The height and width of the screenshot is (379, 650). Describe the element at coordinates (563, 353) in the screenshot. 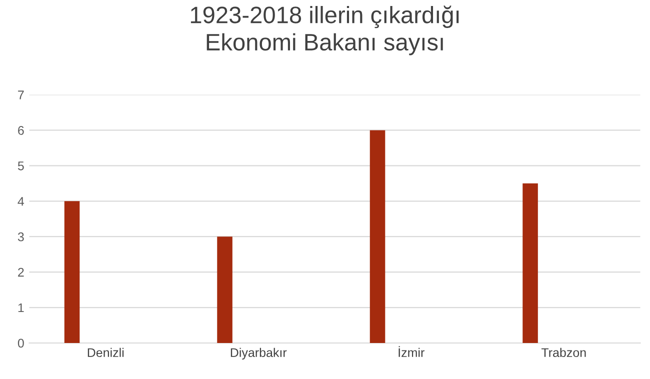

I see `x-tick-label: Trabzon` at that location.